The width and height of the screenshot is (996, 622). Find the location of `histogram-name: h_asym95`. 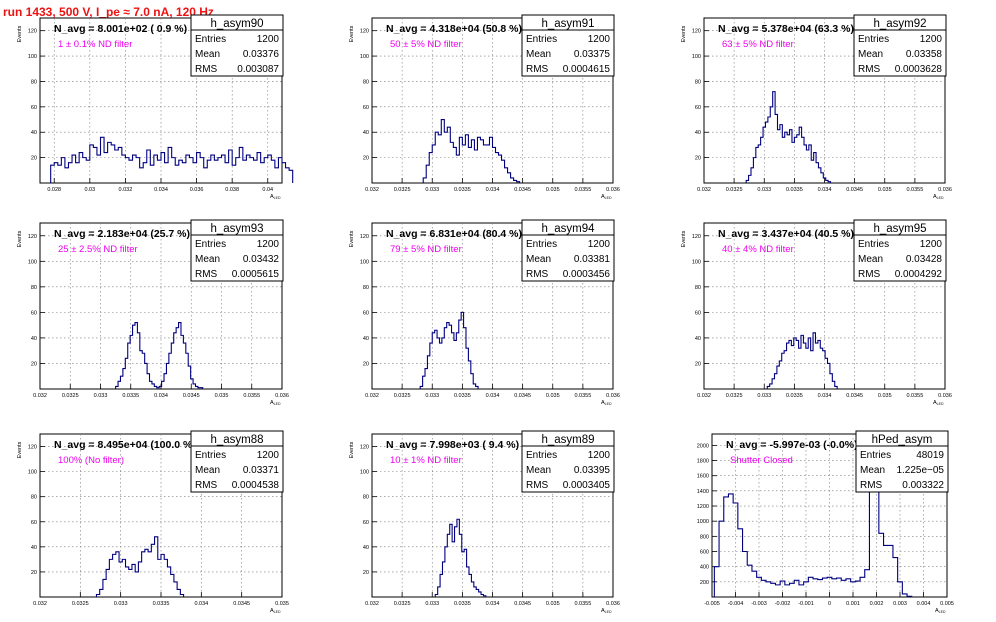

histogram-name: h_asym95 is located at coordinates (899, 229).